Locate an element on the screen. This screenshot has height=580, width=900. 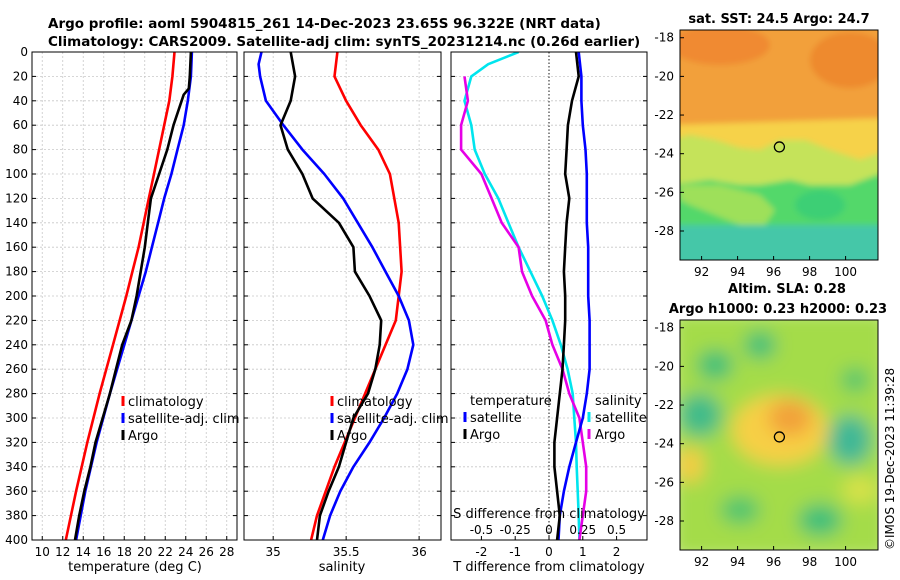
series-line-satellite-adj-clim is located at coordinates (336, 296).